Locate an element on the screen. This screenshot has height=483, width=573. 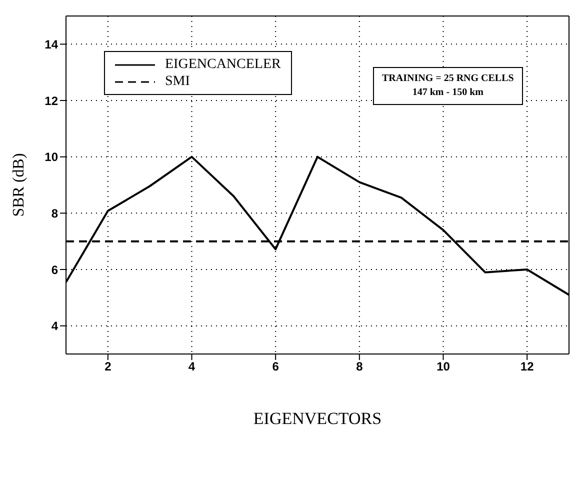
x-tick-label: 4 is located at coordinates (192, 367).